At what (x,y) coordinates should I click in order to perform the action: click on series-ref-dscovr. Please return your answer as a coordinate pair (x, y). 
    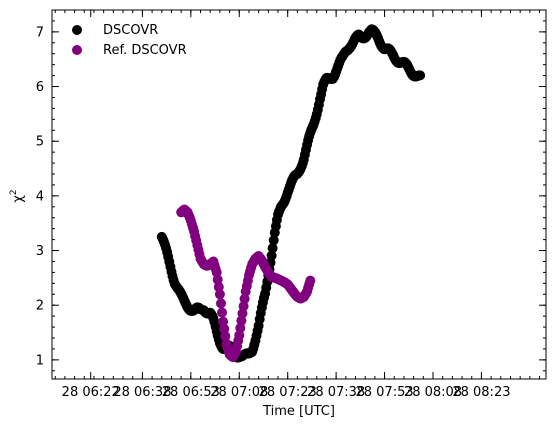
    Looking at the image, I should click on (246, 283).